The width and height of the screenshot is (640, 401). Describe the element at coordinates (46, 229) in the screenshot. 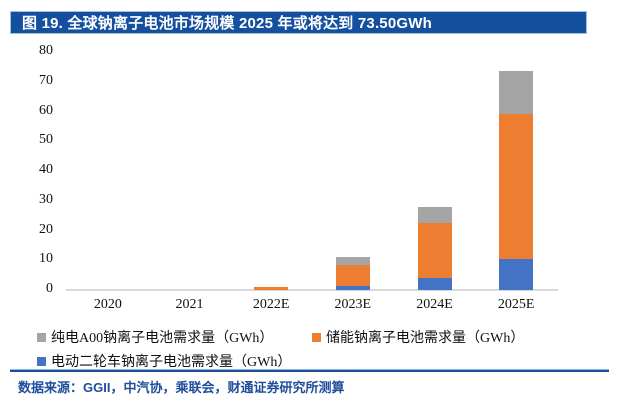

I see `y-axis-tick-label: 20` at that location.